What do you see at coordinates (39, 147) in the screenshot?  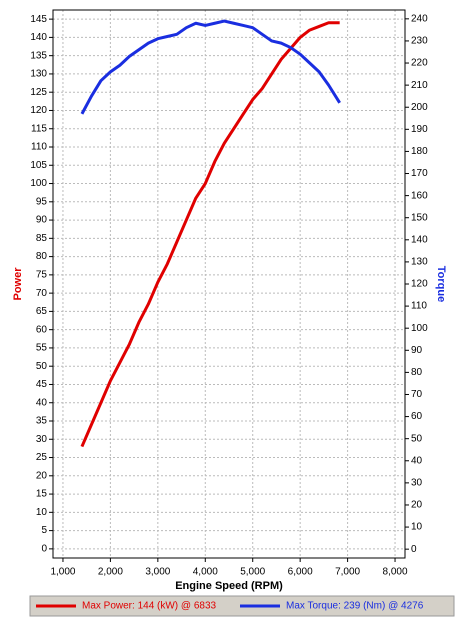 I see `y-tick-label: 110` at bounding box center [39, 147].